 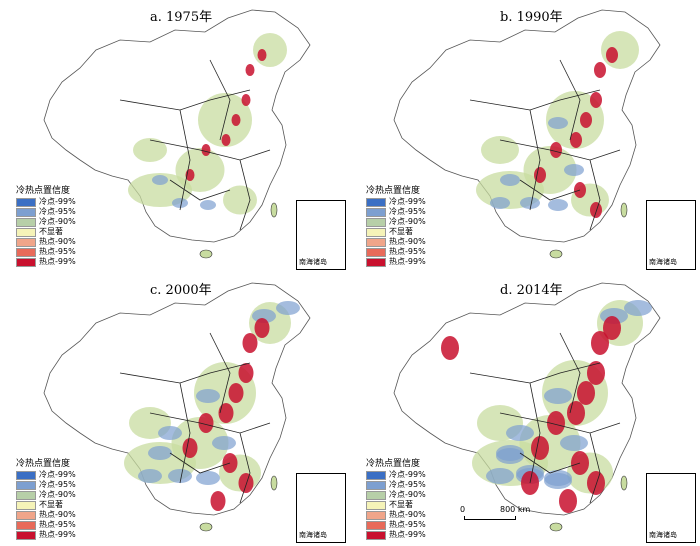 What do you see at coordinates (531, 17) in the screenshot?
I see `panel-title: b. 1990年` at bounding box center [531, 17].